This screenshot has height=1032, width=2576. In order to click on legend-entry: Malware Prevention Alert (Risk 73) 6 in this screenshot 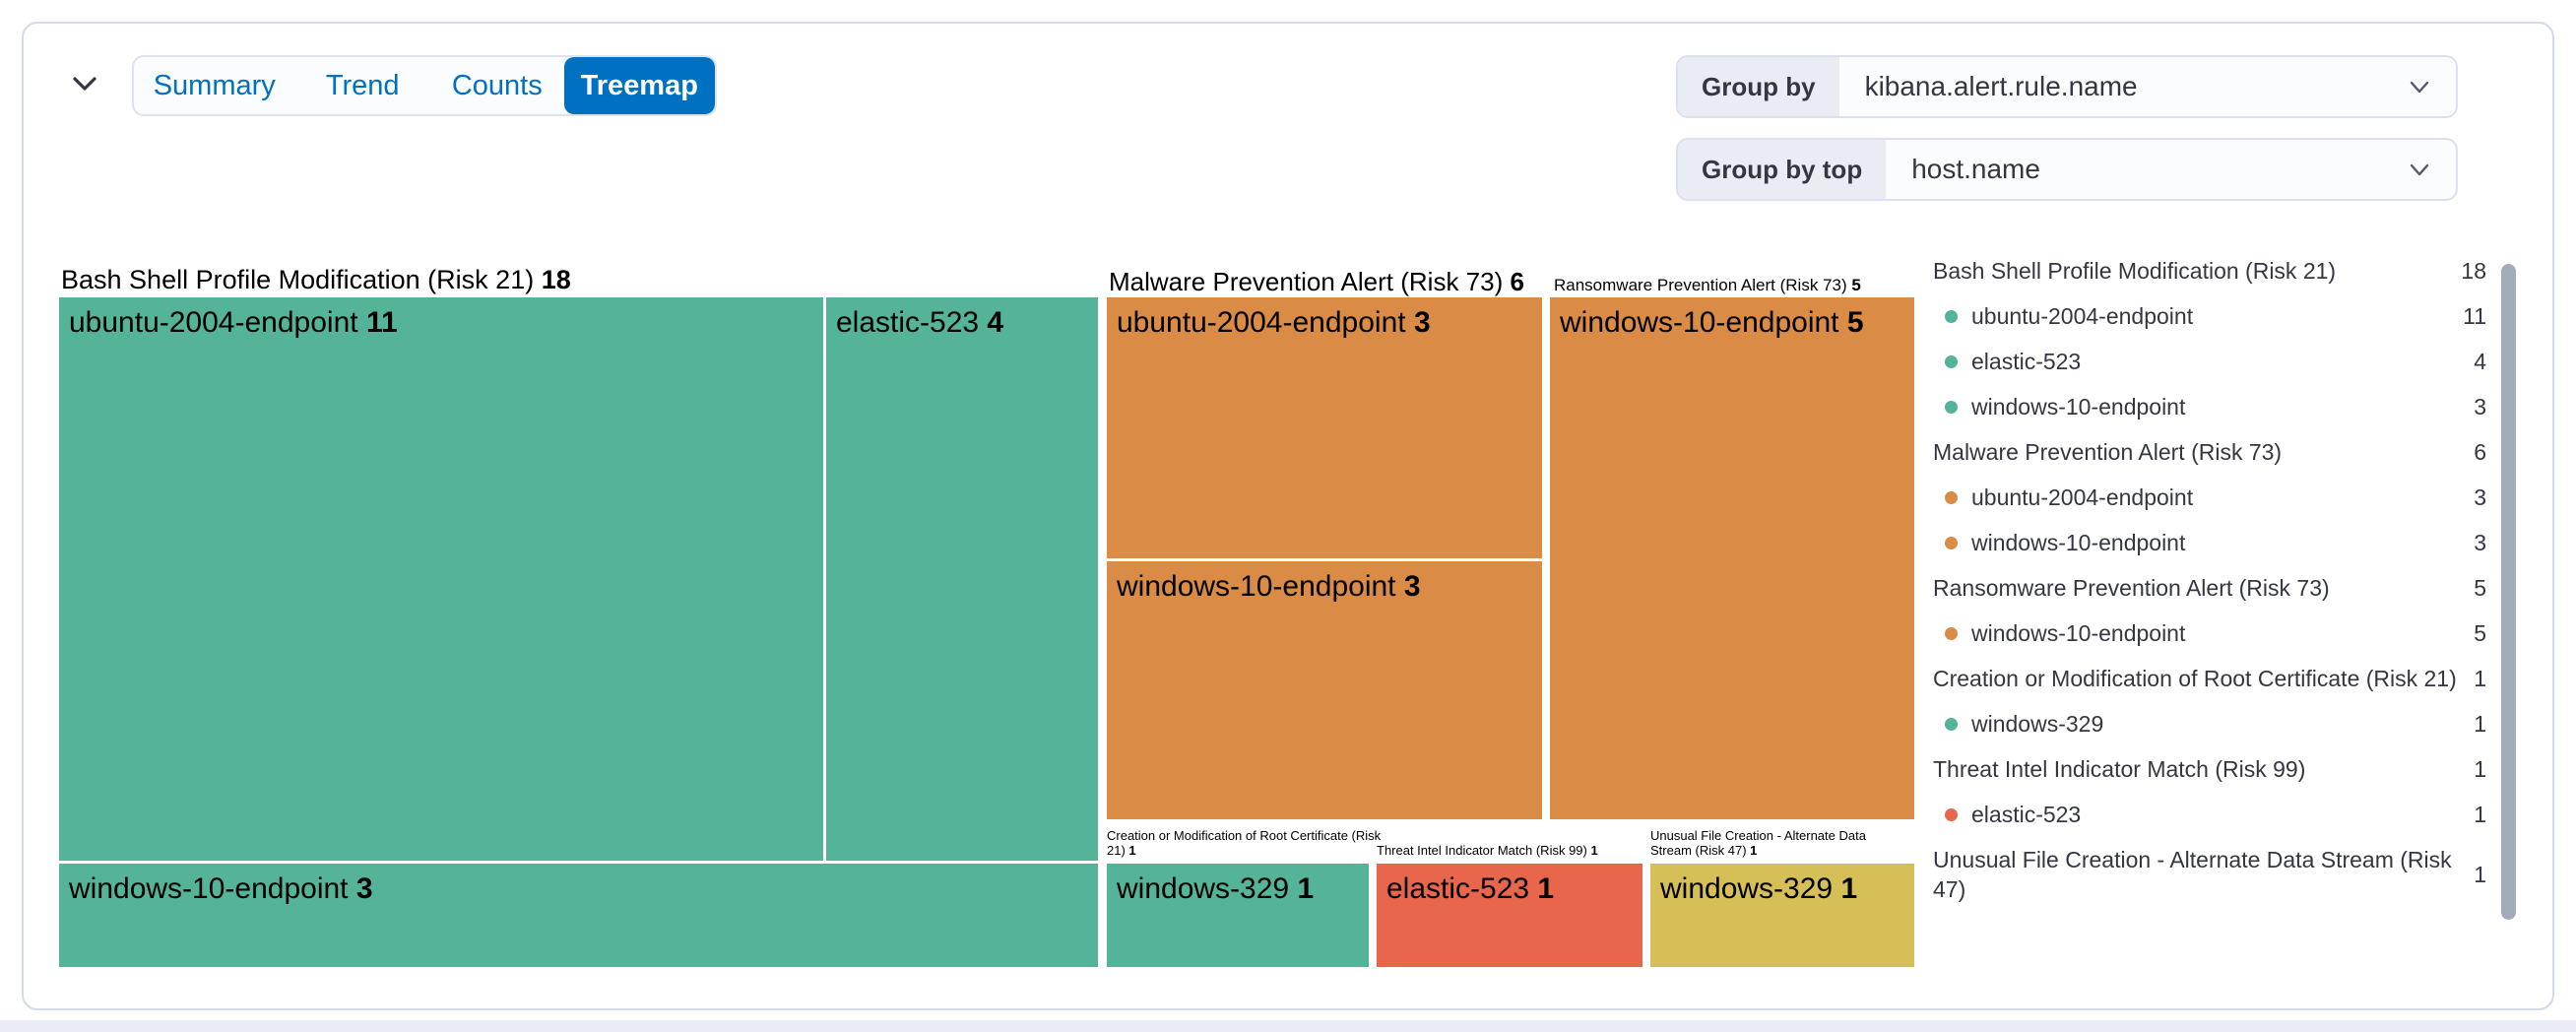, I will do `click(2209, 452)`.